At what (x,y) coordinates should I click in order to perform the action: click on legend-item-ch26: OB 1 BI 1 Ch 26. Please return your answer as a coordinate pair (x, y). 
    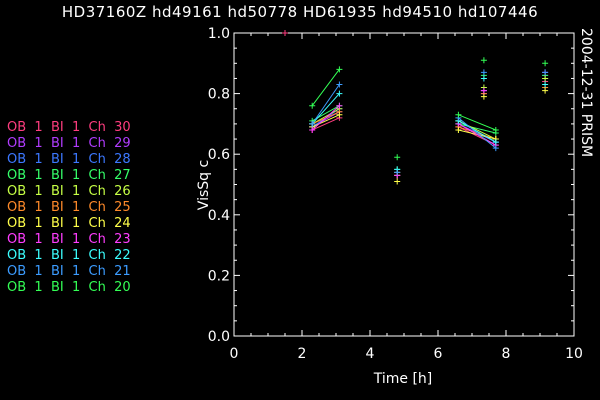
    Looking at the image, I should click on (69, 191).